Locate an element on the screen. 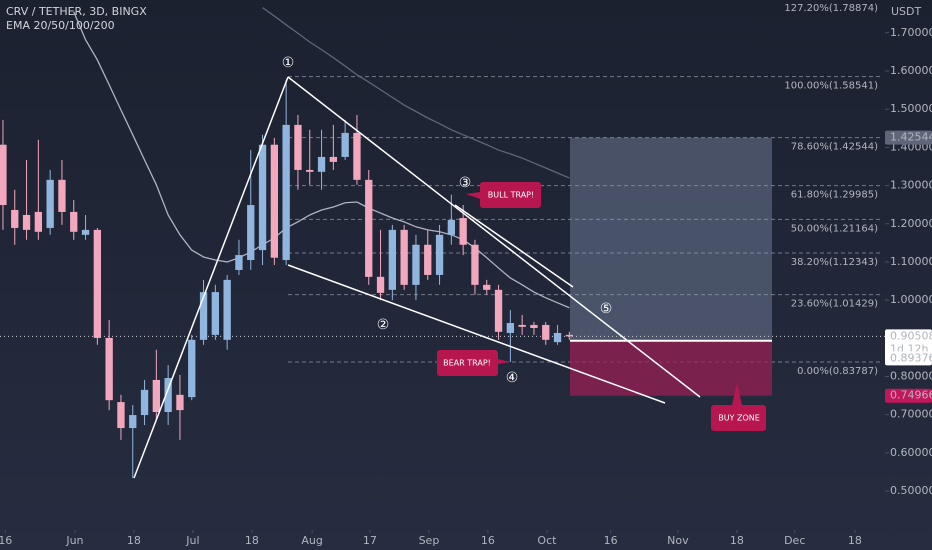 The image size is (932, 550). last-price-label: 0.90508 is located at coordinates (911, 335).